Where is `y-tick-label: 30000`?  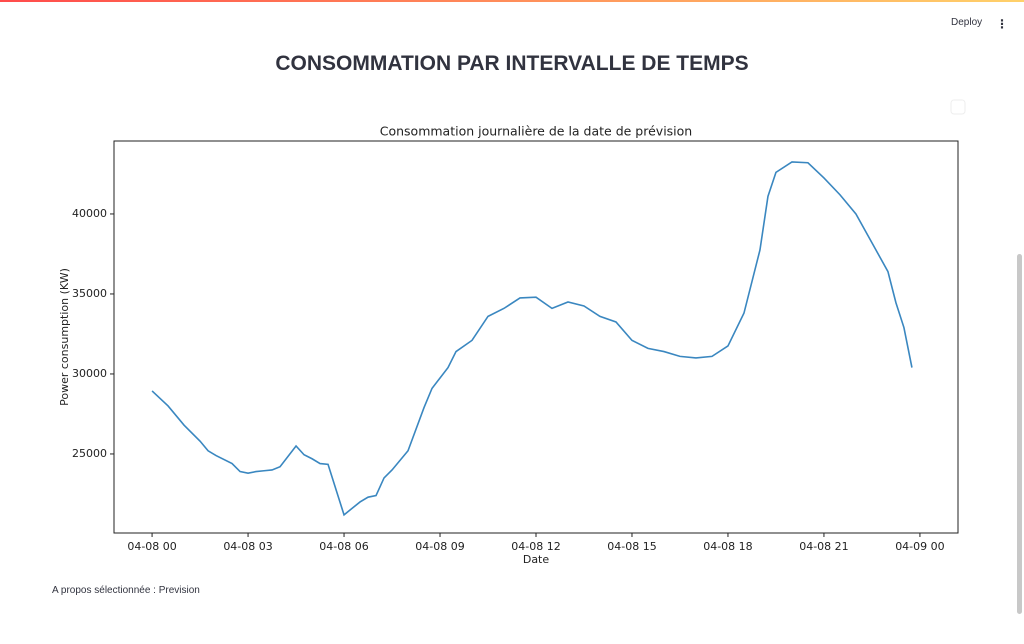 y-tick-label: 30000 is located at coordinates (89, 373).